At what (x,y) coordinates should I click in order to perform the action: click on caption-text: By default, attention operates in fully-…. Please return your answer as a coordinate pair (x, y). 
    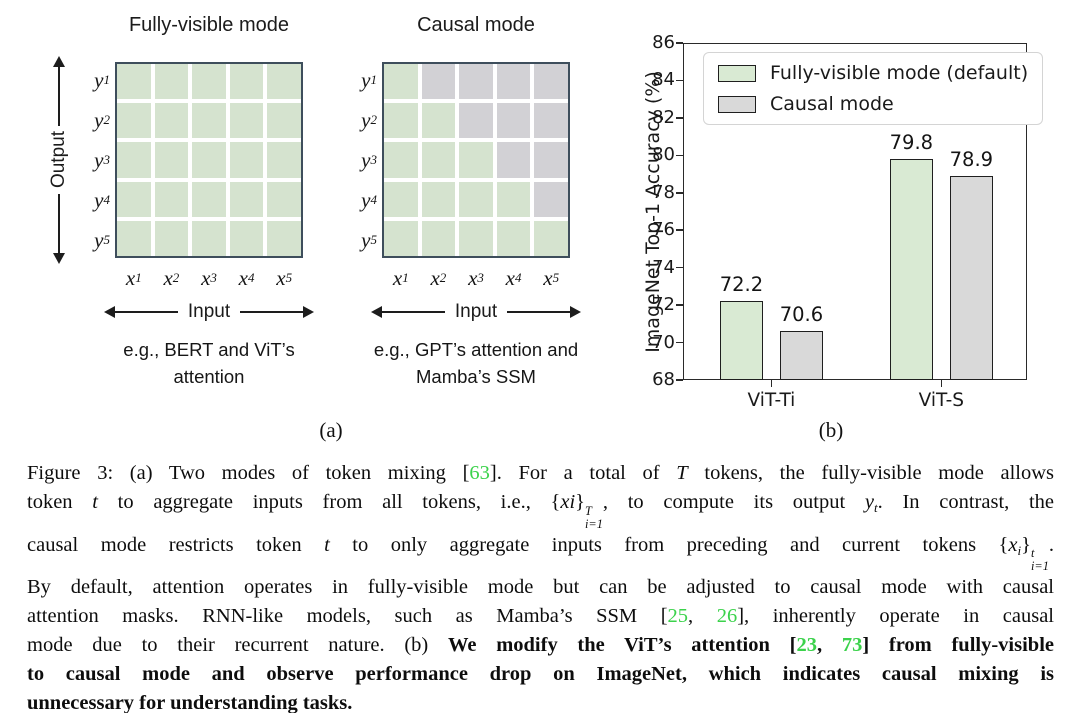
    Looking at the image, I should click on (540, 587).